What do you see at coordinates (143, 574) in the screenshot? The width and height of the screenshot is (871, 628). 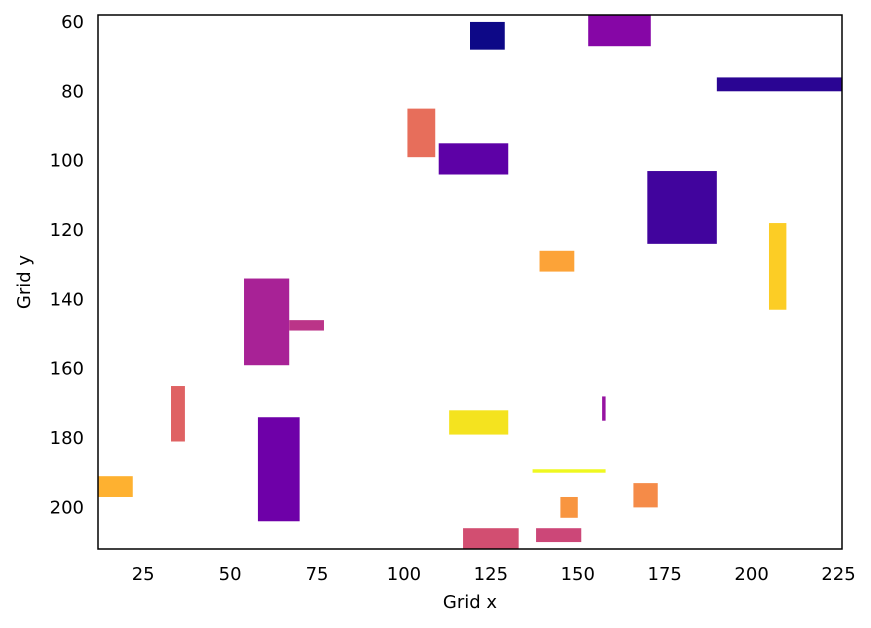 I see `x-tick-label: 25` at bounding box center [143, 574].